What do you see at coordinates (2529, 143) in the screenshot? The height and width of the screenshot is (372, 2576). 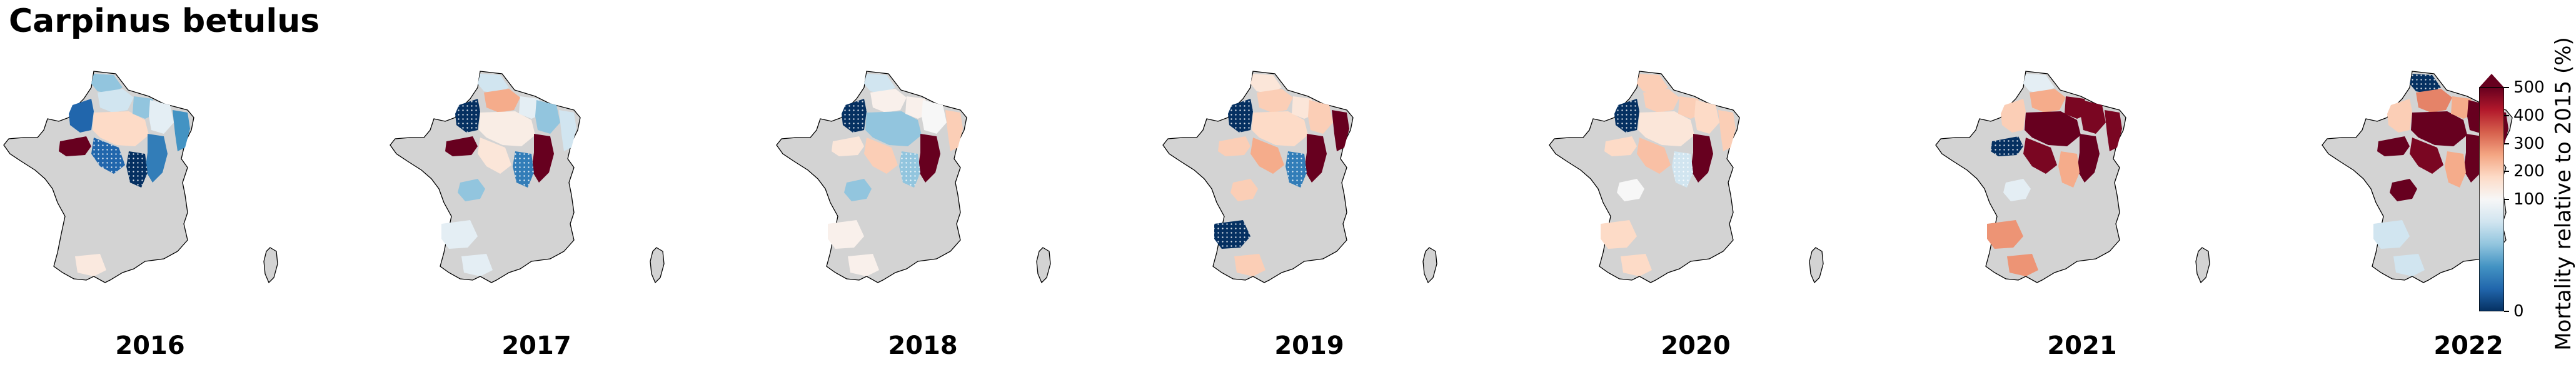 I see `colorbar-tick-label: 300` at bounding box center [2529, 143].